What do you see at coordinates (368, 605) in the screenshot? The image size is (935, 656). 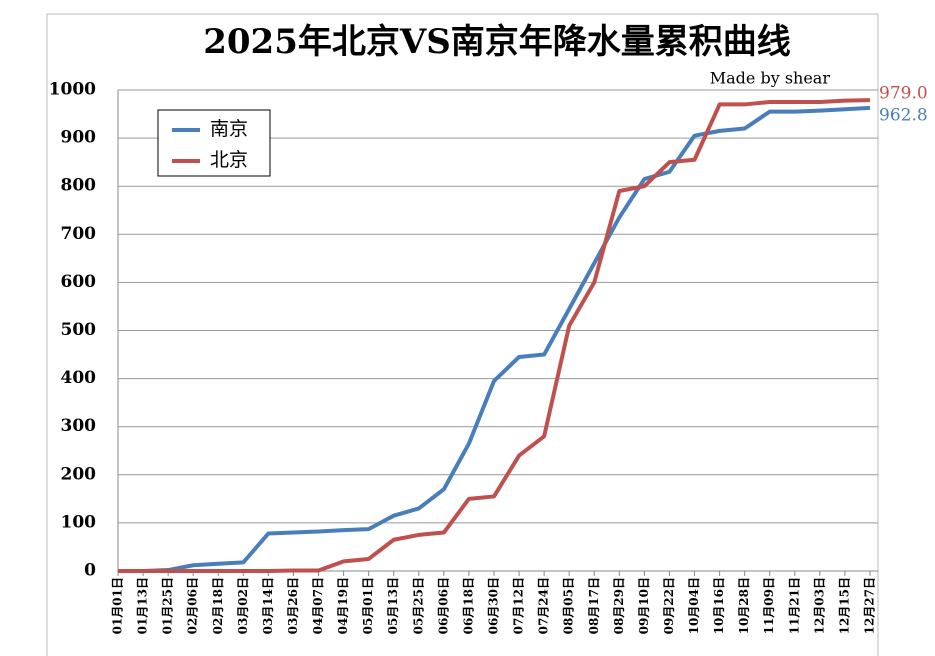 I see `x-tick-label: 05月01日` at bounding box center [368, 605].